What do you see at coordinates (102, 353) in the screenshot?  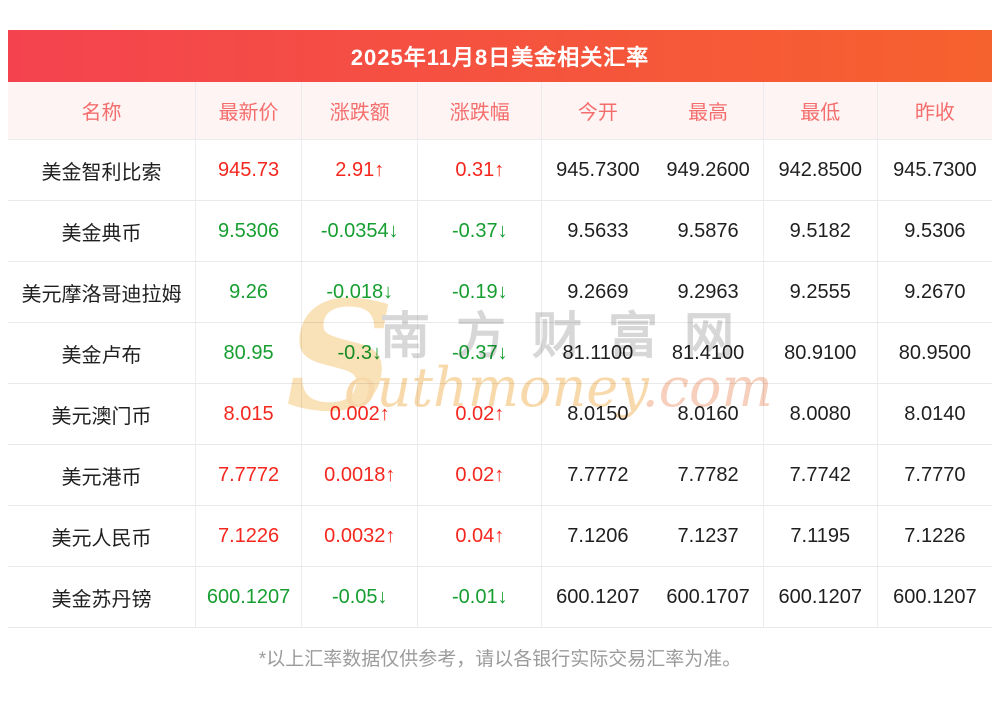 I see `cell-name: 美金卢布` at bounding box center [102, 353].